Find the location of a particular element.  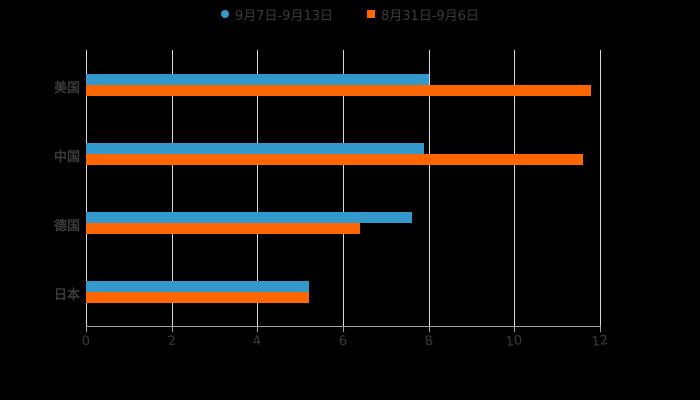

legend-label: 8月31日-9月6日 is located at coordinates (430, 16).